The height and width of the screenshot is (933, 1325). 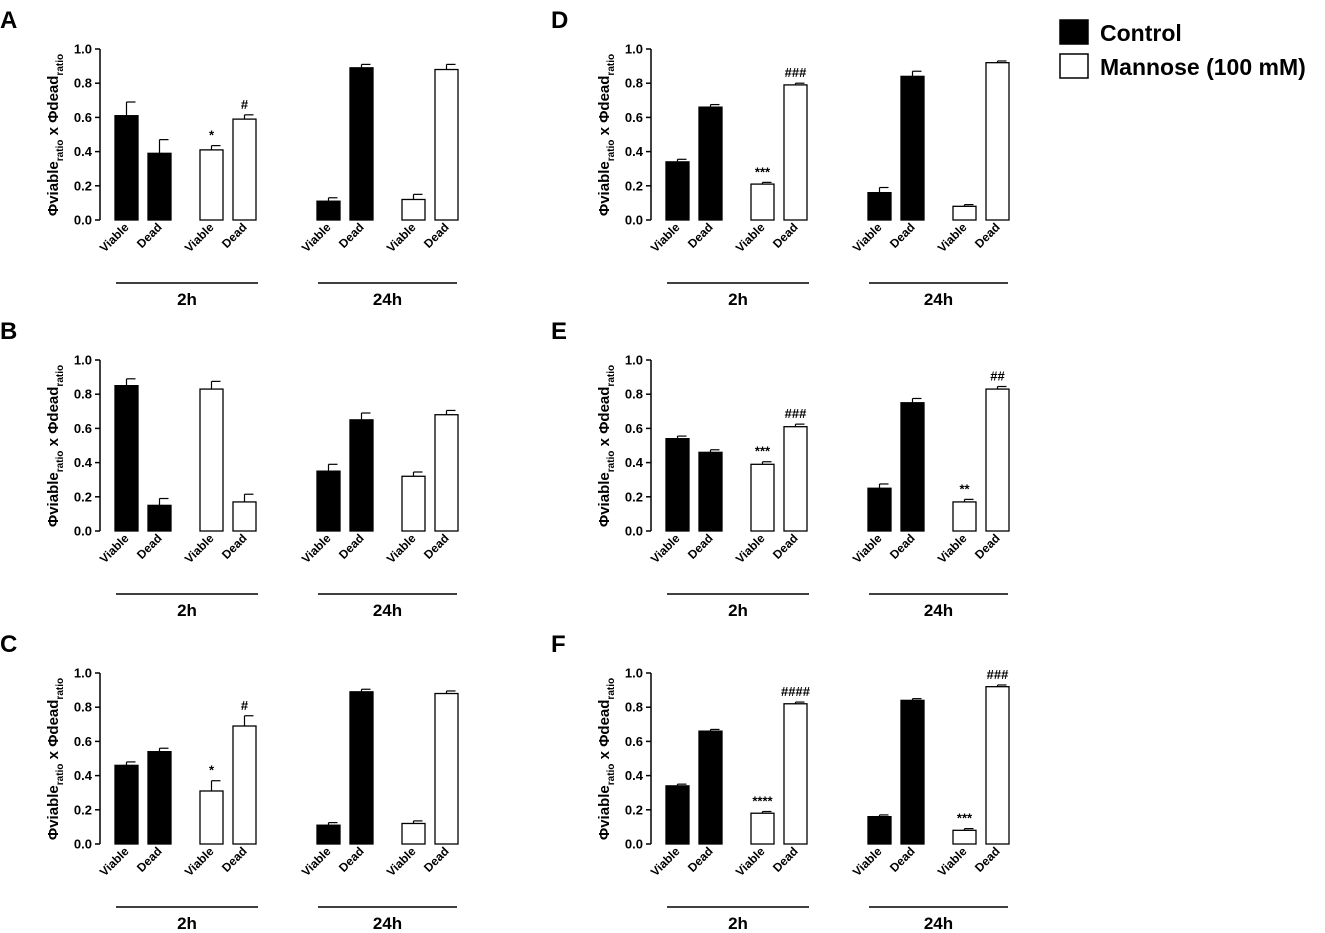 I want to click on significance-mark: #, so click(x=245, y=104).